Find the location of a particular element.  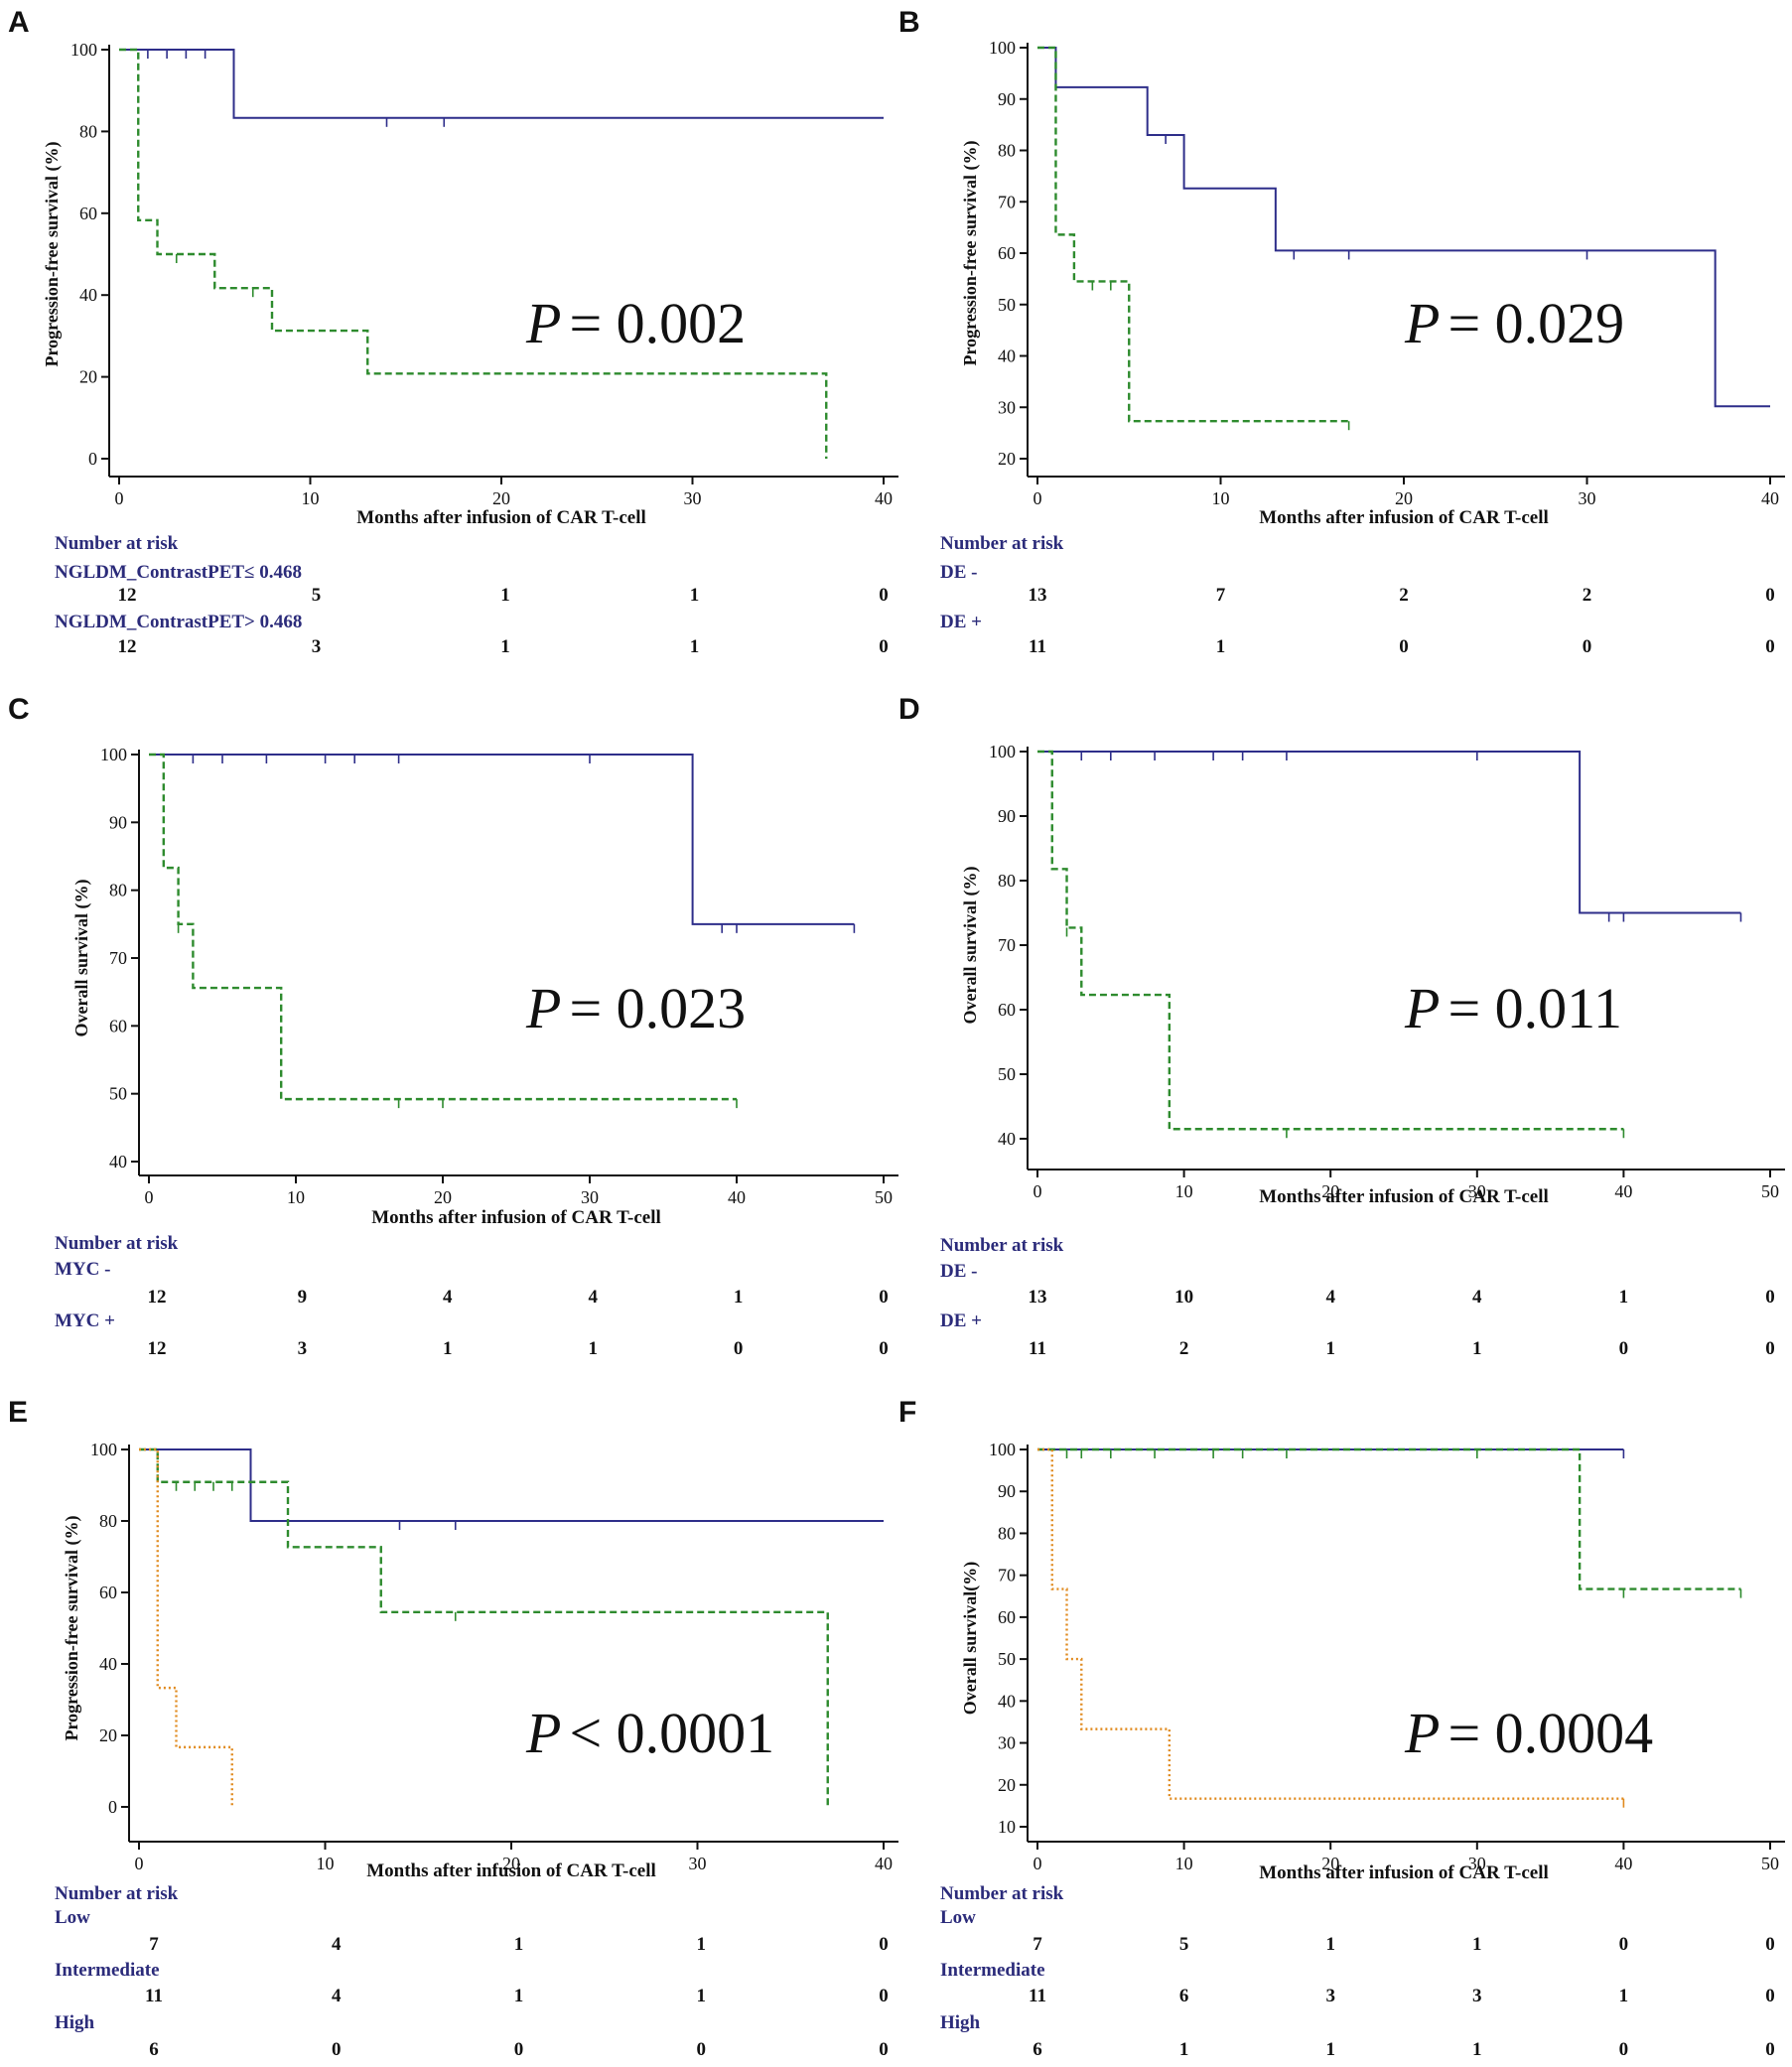

y-tick-label: 0 is located at coordinates (92, 459).